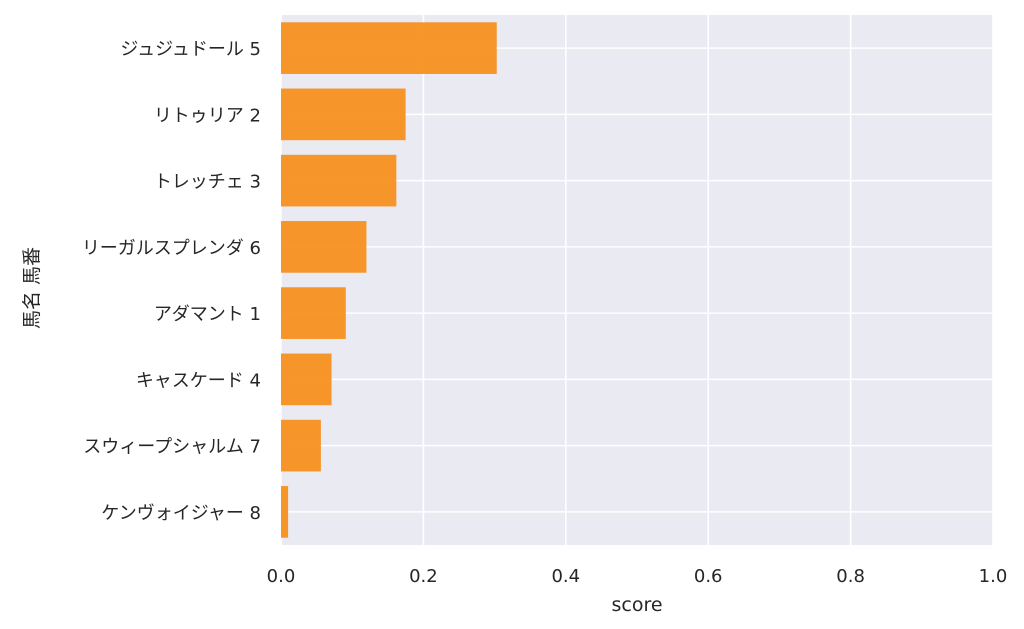  What do you see at coordinates (423, 576) in the screenshot?
I see `x-tick-label: 0.2` at bounding box center [423, 576].